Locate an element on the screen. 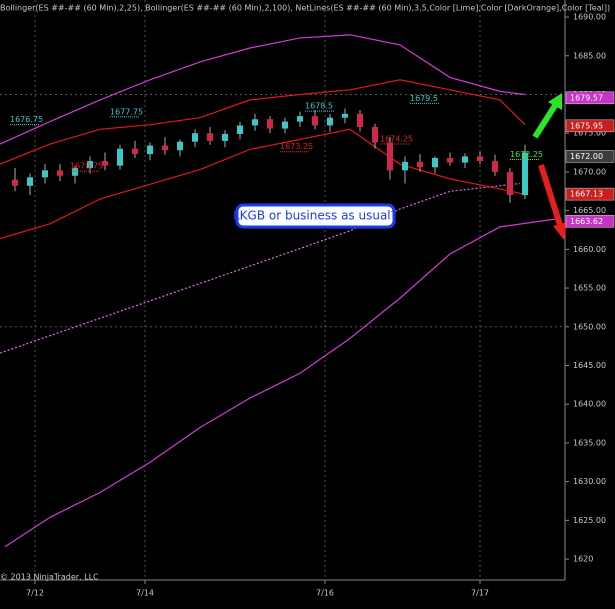 The image size is (615, 609). y-tick-label: 1670.00 is located at coordinates (589, 171).